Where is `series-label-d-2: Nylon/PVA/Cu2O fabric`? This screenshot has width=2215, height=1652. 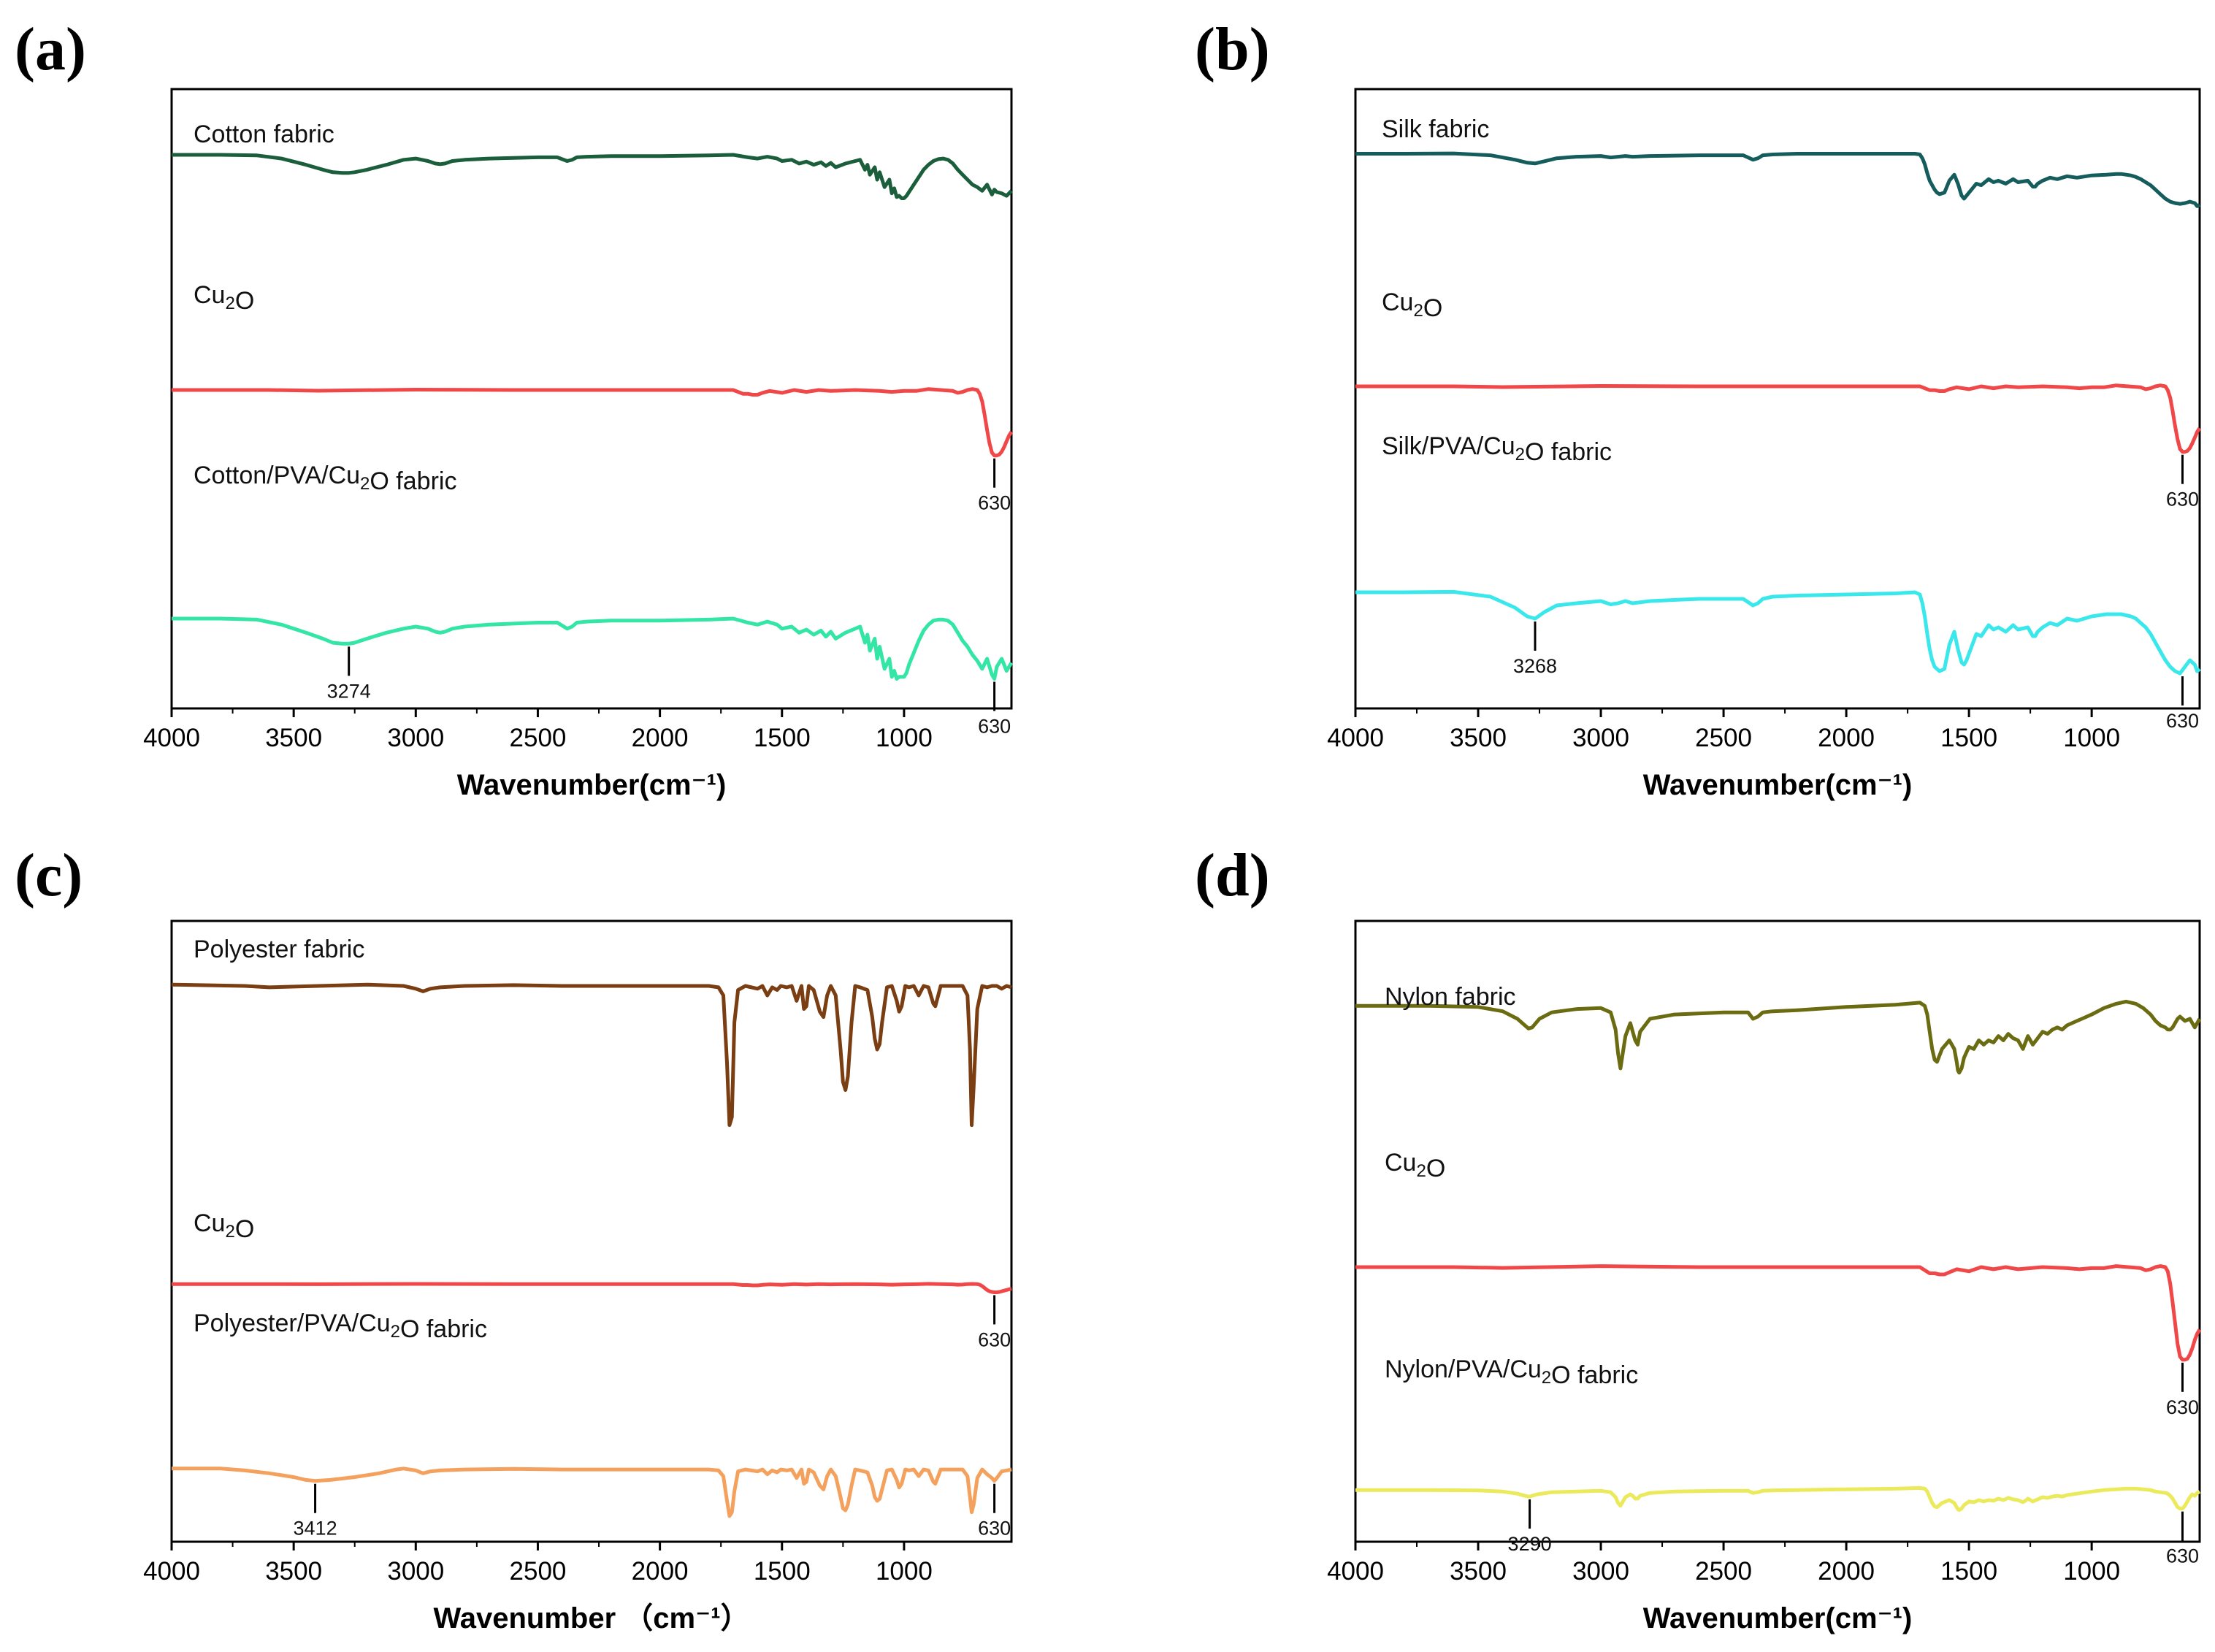
series-label-d-2: Nylon/PVA/Cu2O fabric is located at coordinates (1512, 1372).